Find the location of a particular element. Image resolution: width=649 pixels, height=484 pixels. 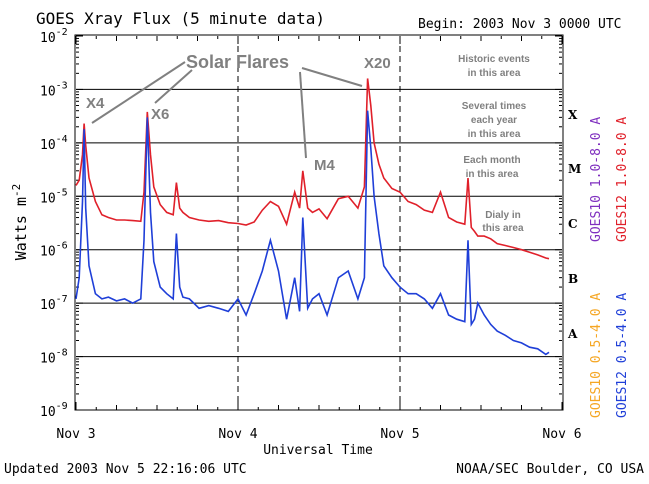

legend-goes12-short: GOES12 0.5-4.0 A is located at coordinates (622, 355).